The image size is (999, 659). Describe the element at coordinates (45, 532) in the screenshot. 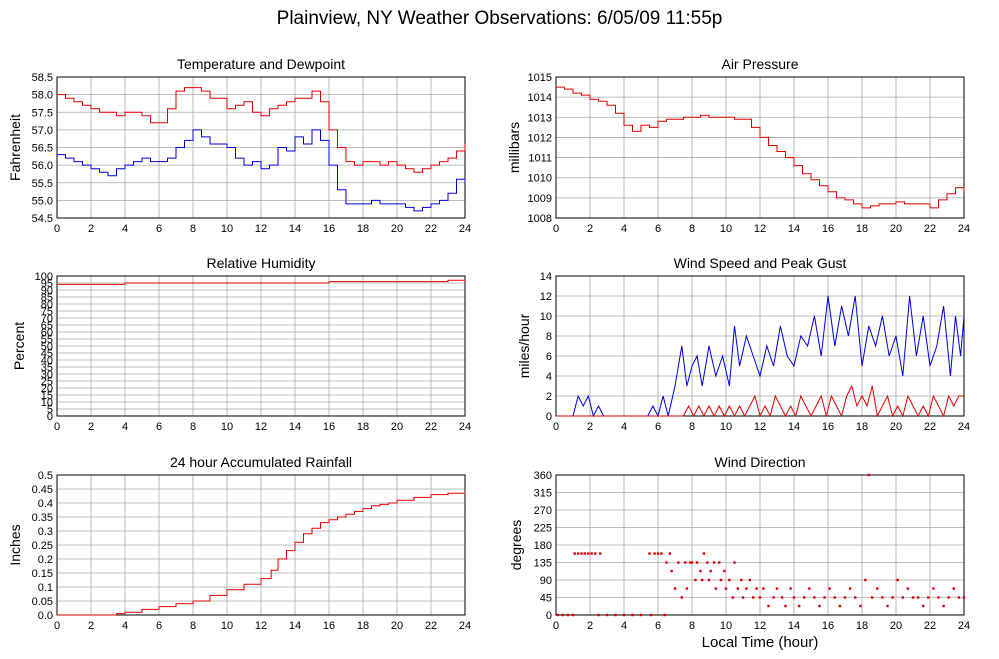

I see `rain-ytick-label: 0.3` at that location.